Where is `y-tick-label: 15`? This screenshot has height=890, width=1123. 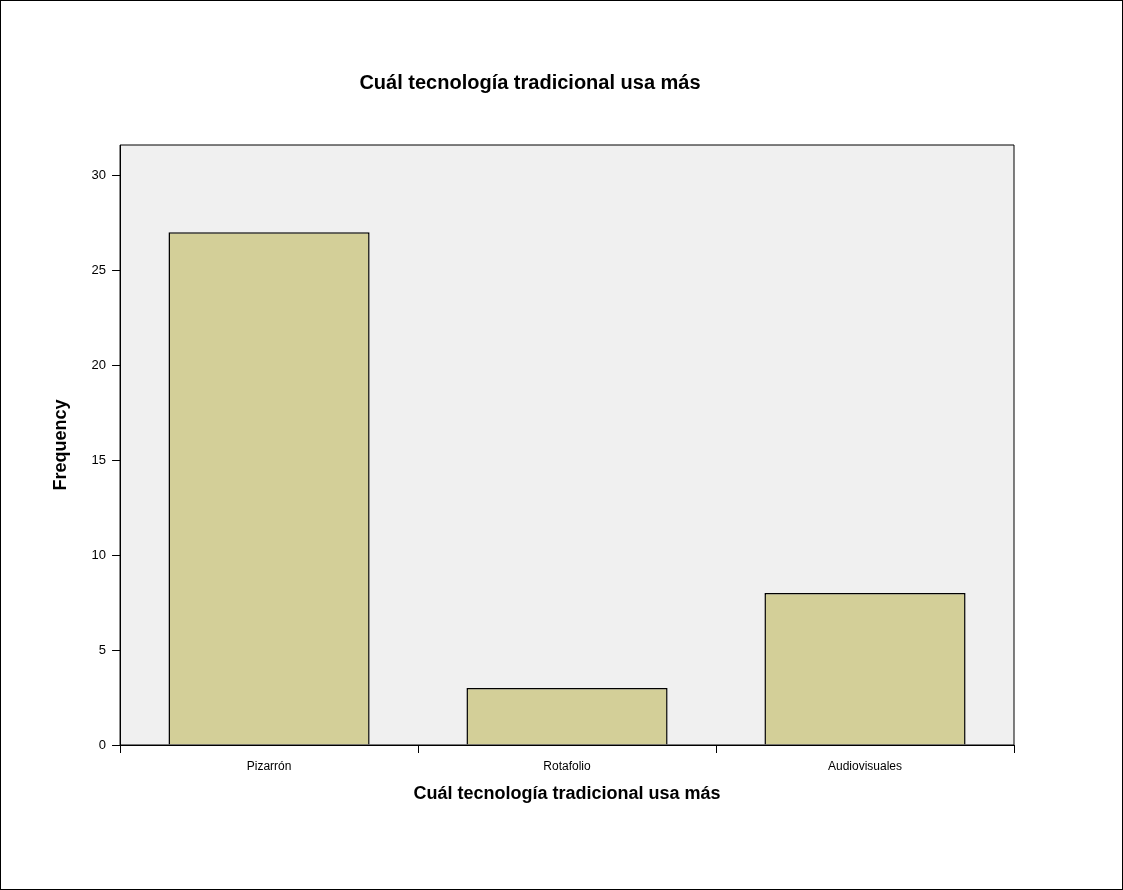
y-tick-label: 15 is located at coordinates (99, 459).